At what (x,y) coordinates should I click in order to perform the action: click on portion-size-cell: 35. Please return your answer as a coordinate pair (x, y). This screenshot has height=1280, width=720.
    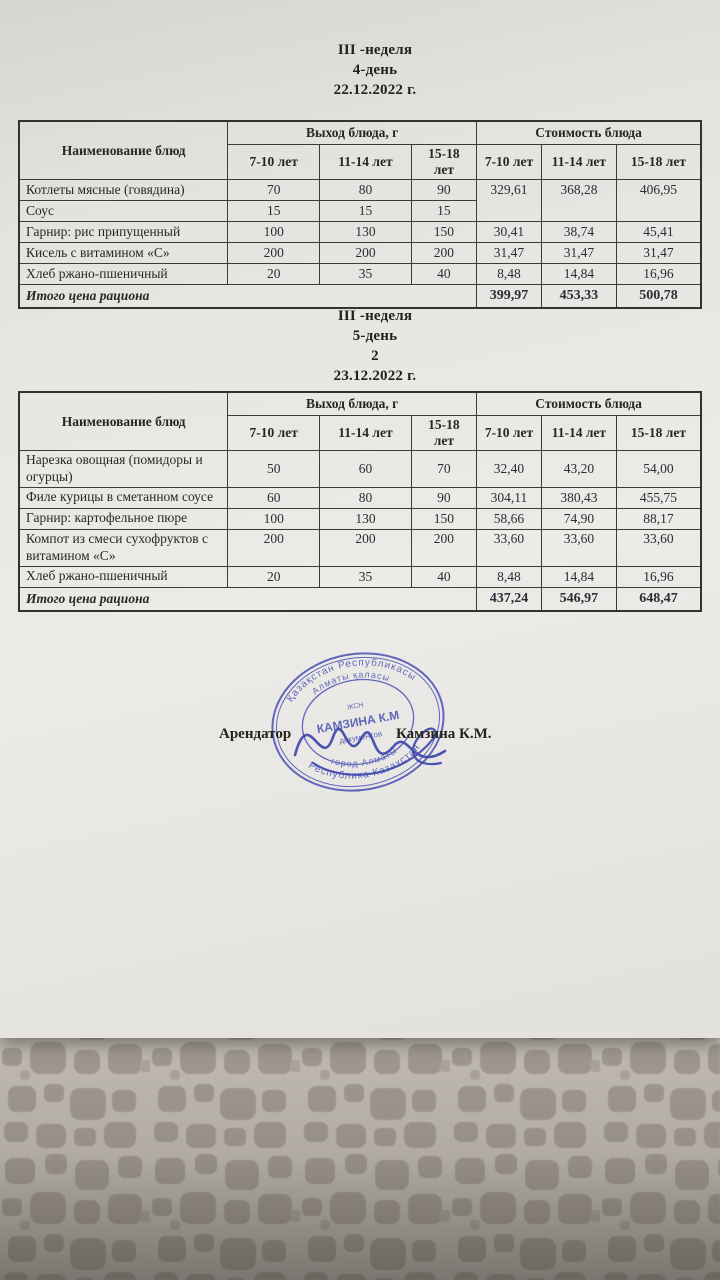
    Looking at the image, I should click on (365, 576).